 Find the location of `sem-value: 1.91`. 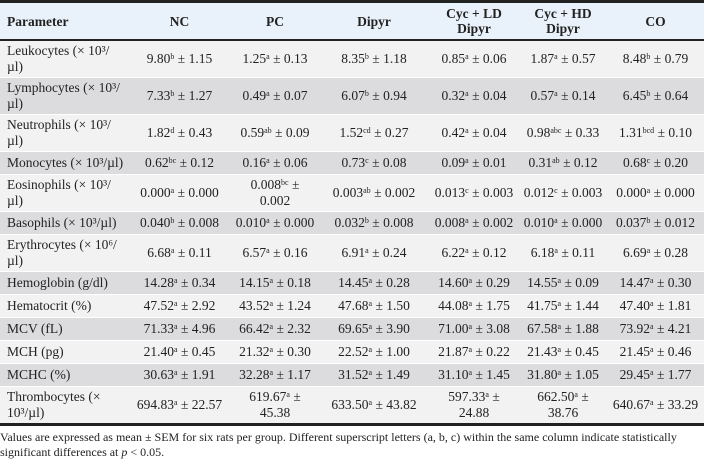

sem-value: 1.91 is located at coordinates (203, 374).